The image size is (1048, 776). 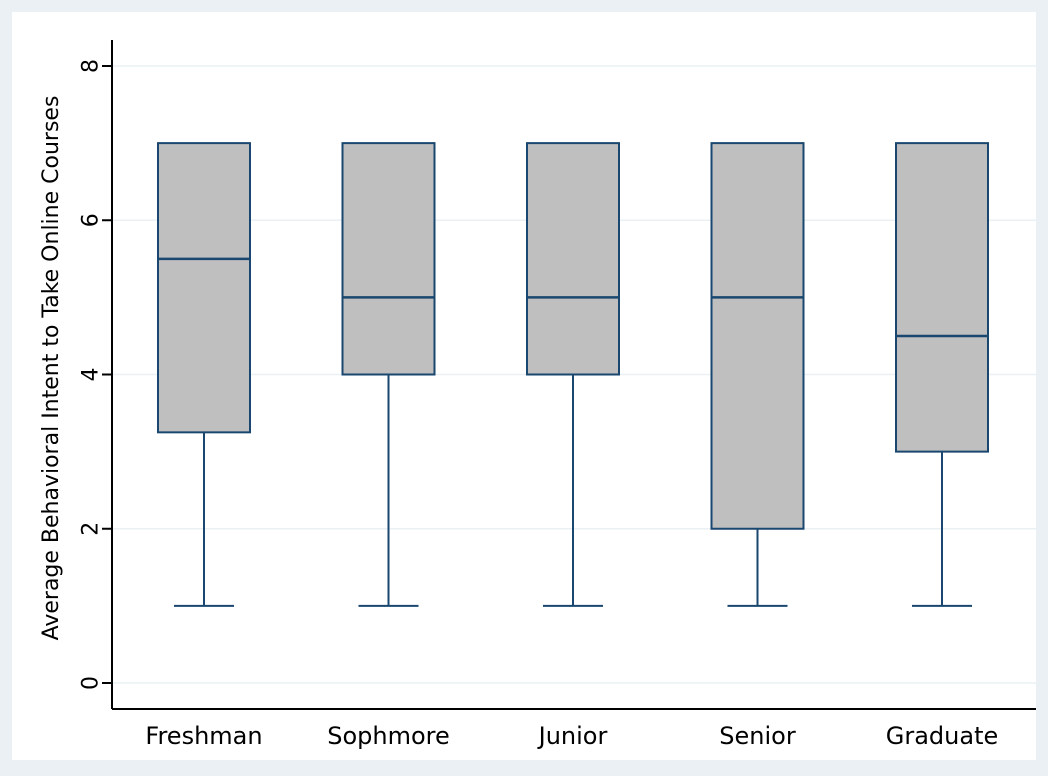 What do you see at coordinates (91, 220) in the screenshot?
I see `y-tick-label: 6` at bounding box center [91, 220].